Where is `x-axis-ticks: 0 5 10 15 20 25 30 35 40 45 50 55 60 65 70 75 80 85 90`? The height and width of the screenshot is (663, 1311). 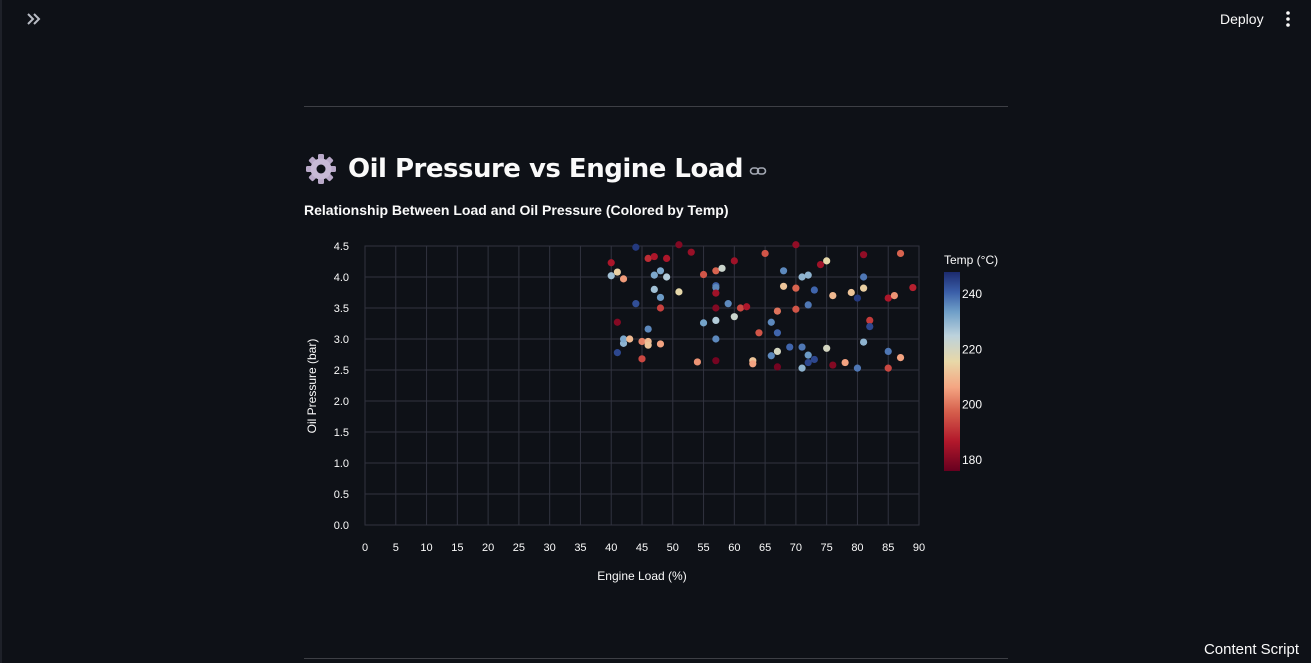
x-axis-ticks: 0 5 10 15 20 25 30 35 40 45 50 55 60 65 70 75 80 85 90 is located at coordinates (643, 548).